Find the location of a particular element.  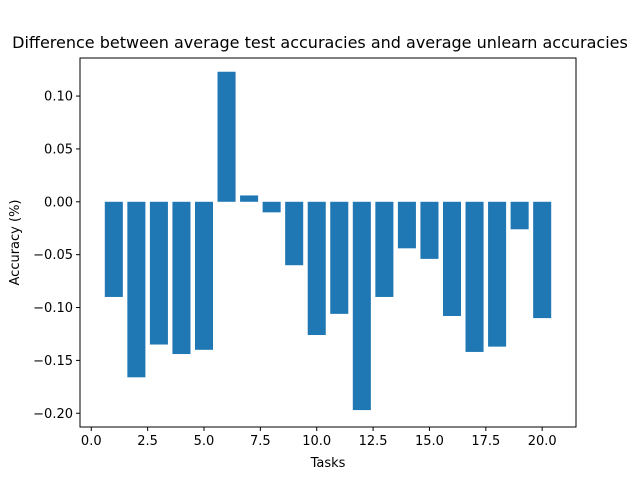

x-tick-label: 5.0 is located at coordinates (204, 441).